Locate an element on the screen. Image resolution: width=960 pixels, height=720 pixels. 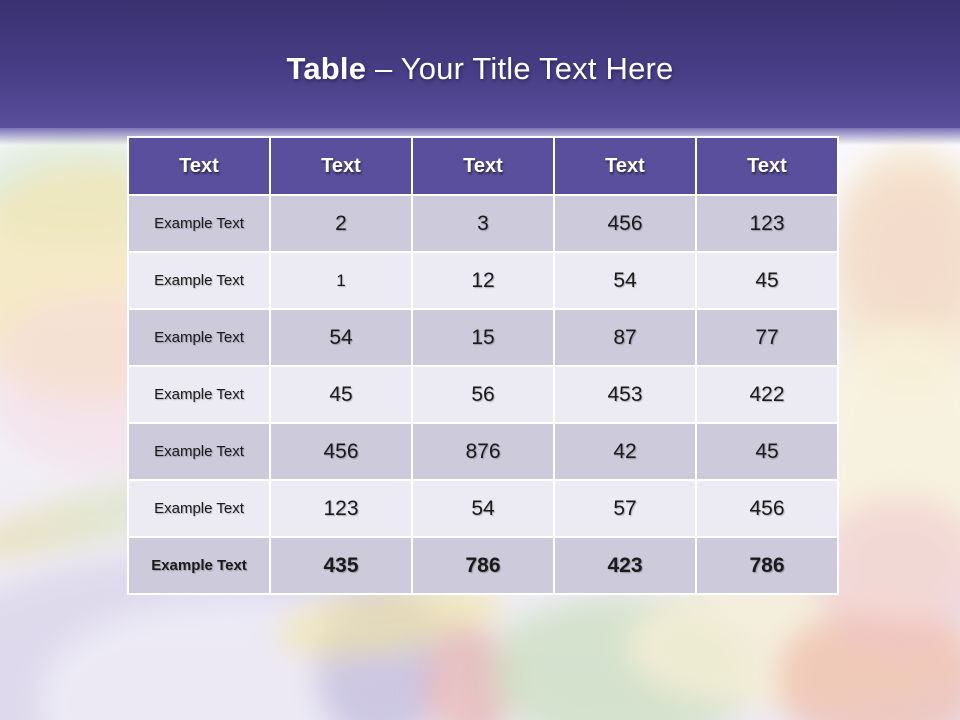
value-cell: 3 is located at coordinates (483, 223).